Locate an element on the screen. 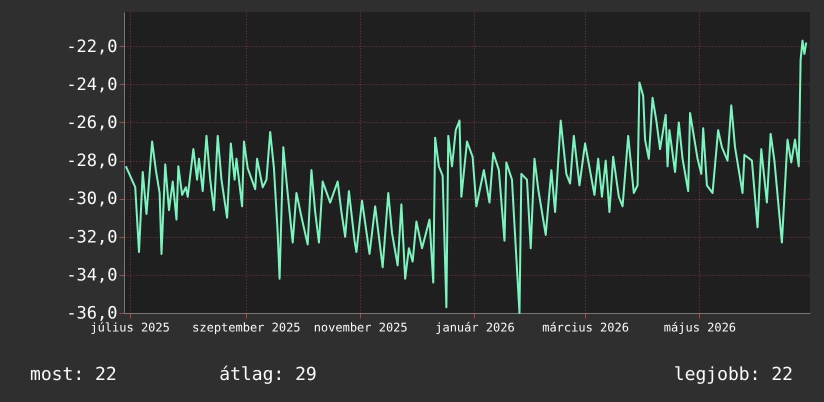 The image size is (824, 402). text: most: 22 is located at coordinates (73, 374).